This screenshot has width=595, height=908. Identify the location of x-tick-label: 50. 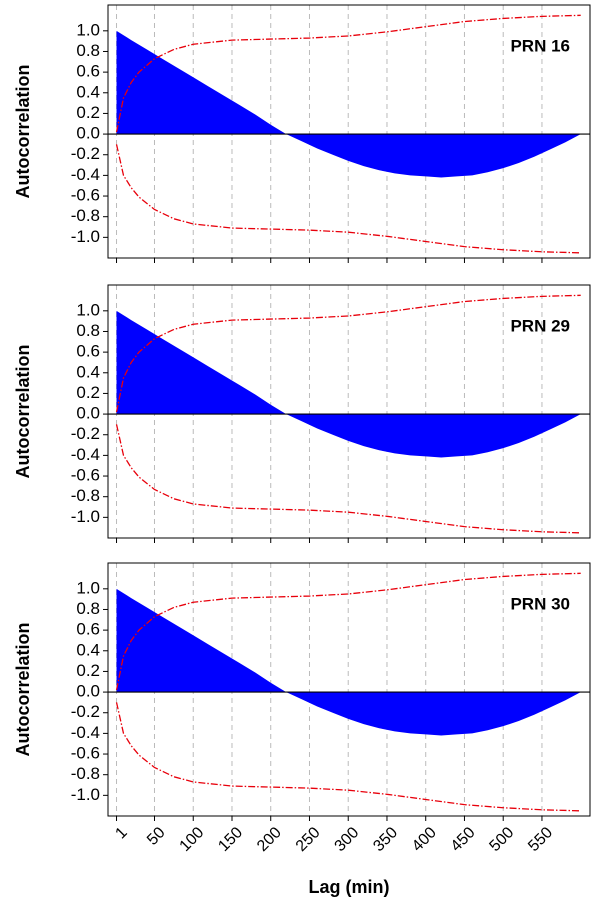
(156, 836).